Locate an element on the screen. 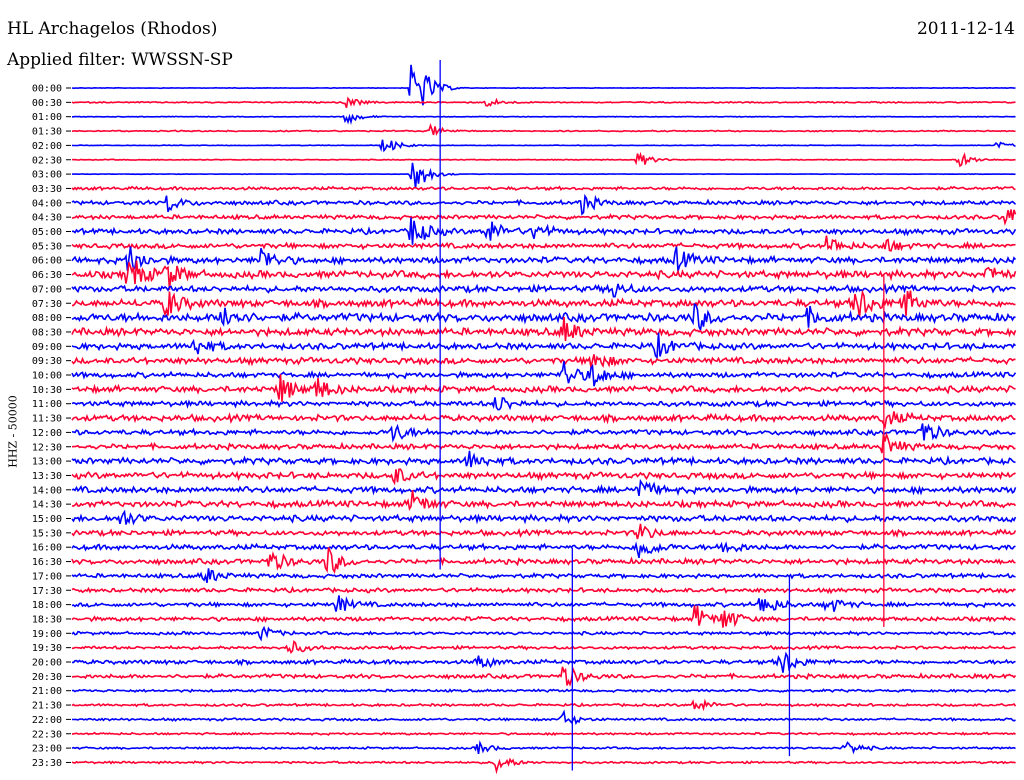  row-label: 12:30 is located at coordinates (47, 447).